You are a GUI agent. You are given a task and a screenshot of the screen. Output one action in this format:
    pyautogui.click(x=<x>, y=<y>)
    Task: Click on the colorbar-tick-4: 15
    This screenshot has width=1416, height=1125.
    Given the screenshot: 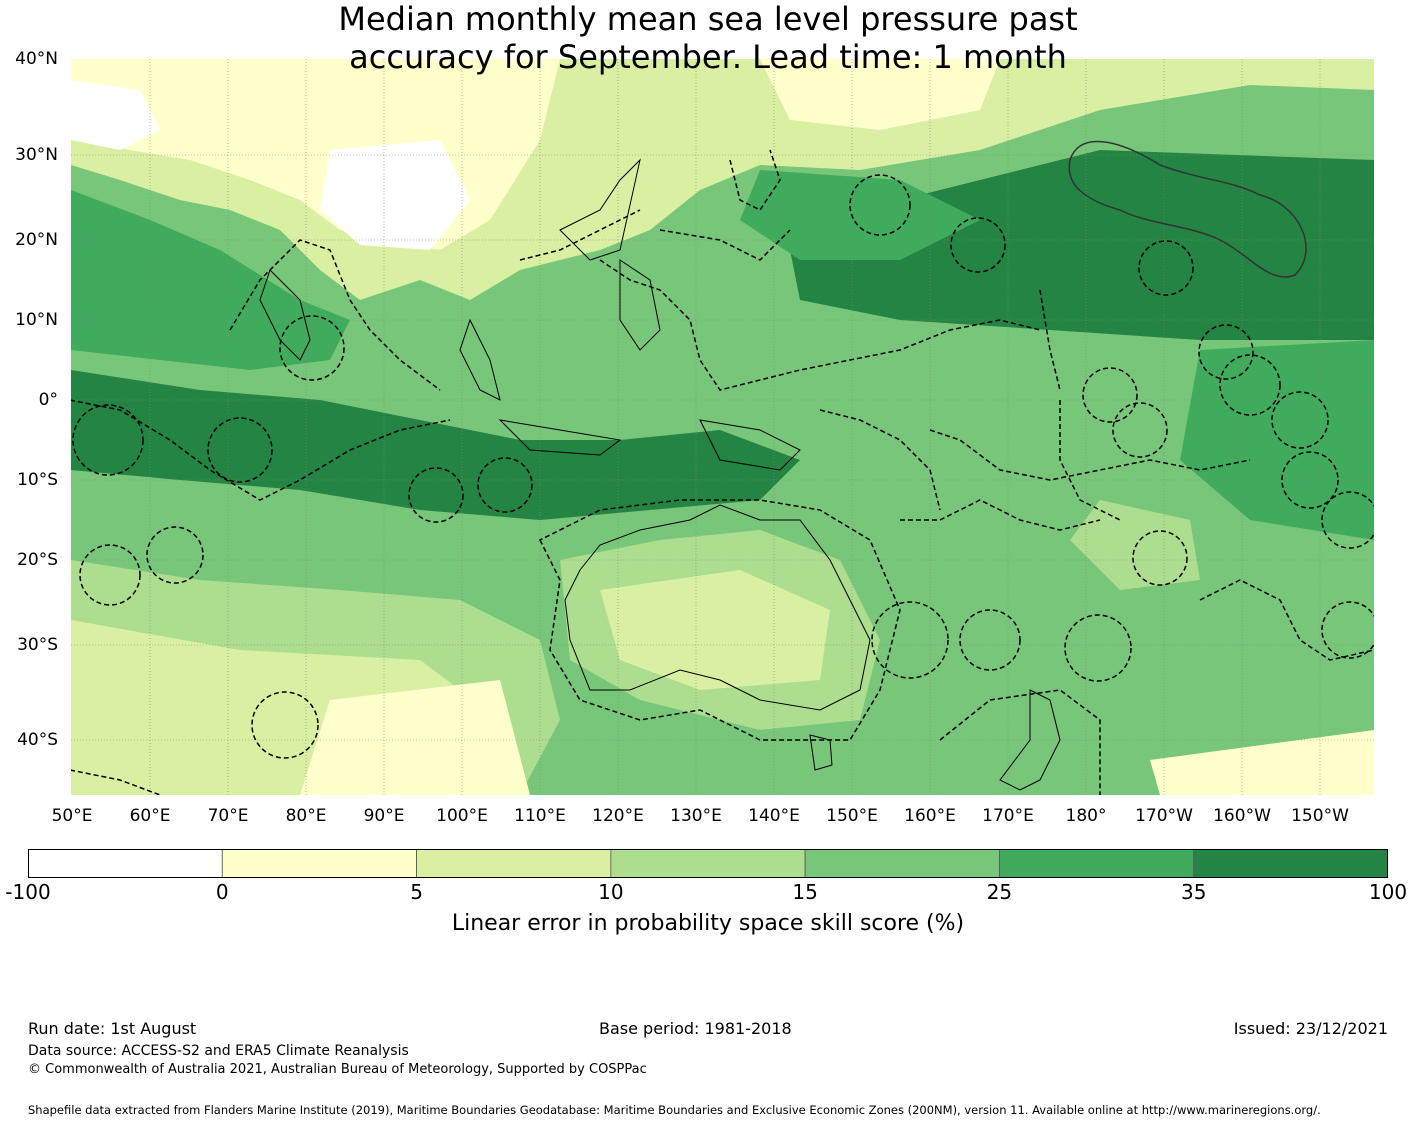 What is the action you would take?
    pyautogui.click(x=805, y=892)
    